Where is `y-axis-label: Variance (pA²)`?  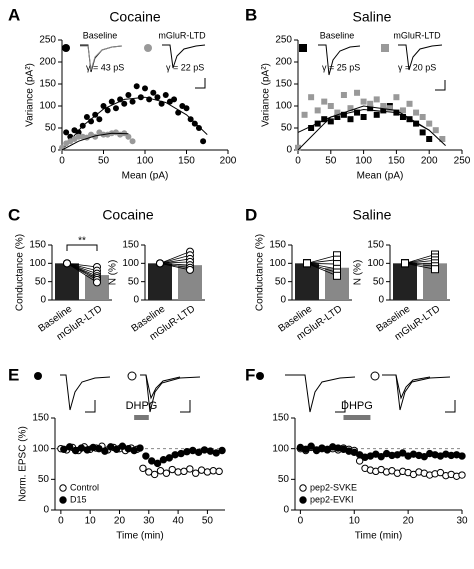 y-axis-label: Variance (pA²) is located at coordinates (266, 95).